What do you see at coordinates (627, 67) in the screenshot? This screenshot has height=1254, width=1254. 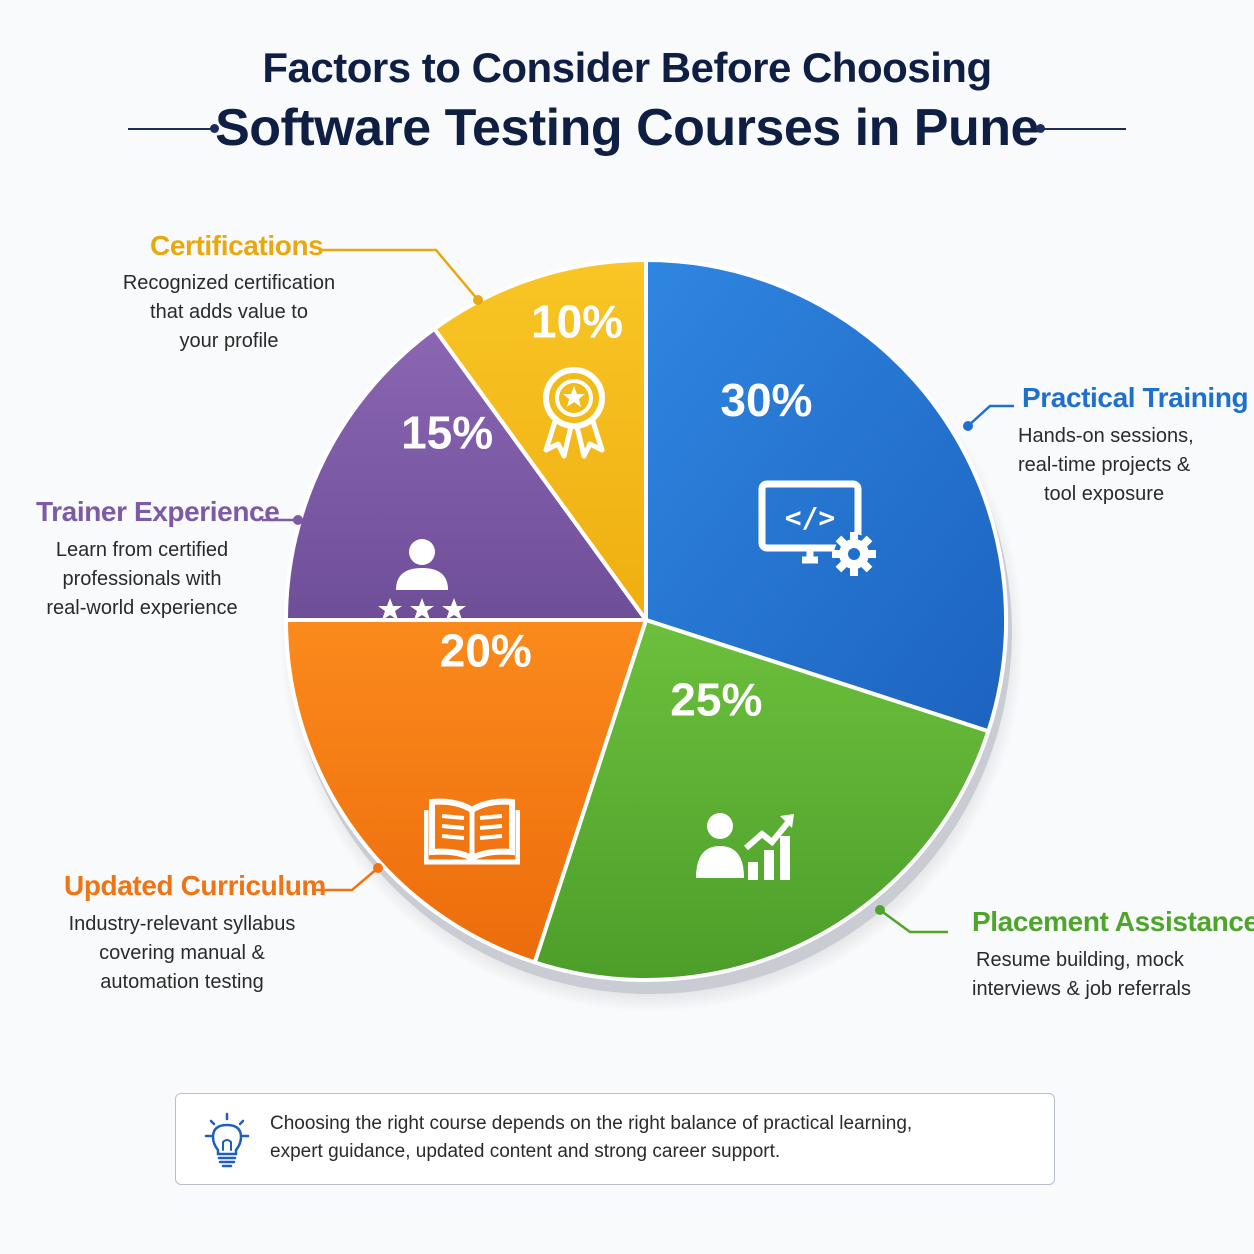 I see `title-line-1: Factors to Consider Before Choosing` at bounding box center [627, 67].